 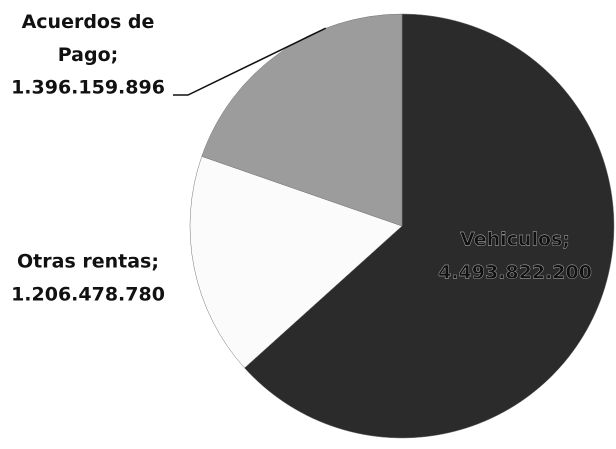 What do you see at coordinates (88, 262) in the screenshot?
I see `data-label-category: Otras rentas;` at bounding box center [88, 262].